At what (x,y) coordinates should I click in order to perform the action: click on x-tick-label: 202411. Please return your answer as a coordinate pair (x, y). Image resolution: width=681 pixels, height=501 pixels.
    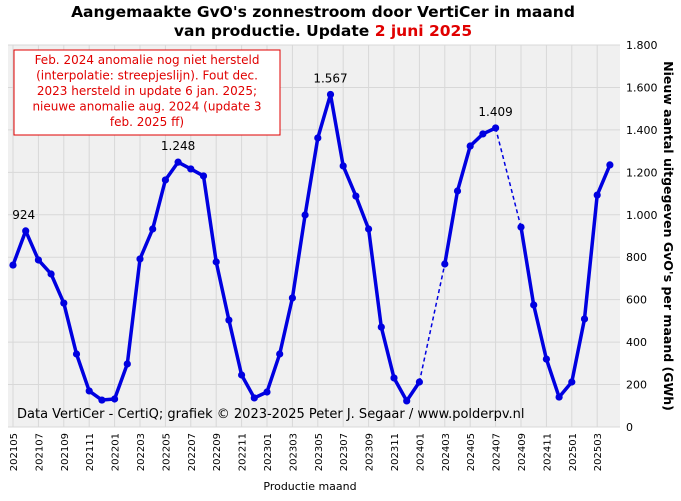
    Looking at the image, I should click on (547, 452).